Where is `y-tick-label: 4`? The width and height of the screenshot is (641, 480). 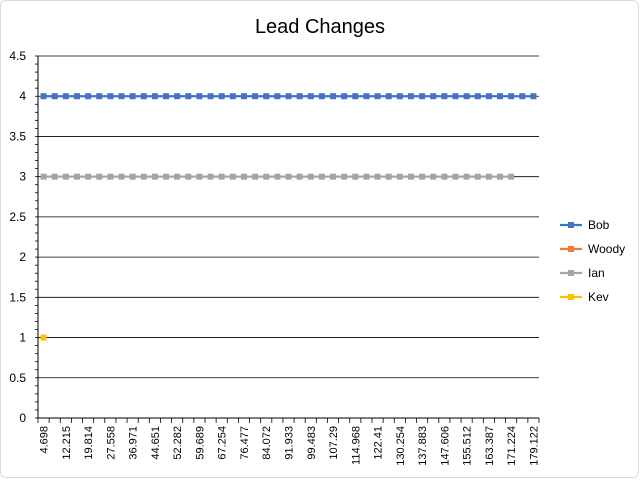 y-tick-label: 4 is located at coordinates (22, 96).